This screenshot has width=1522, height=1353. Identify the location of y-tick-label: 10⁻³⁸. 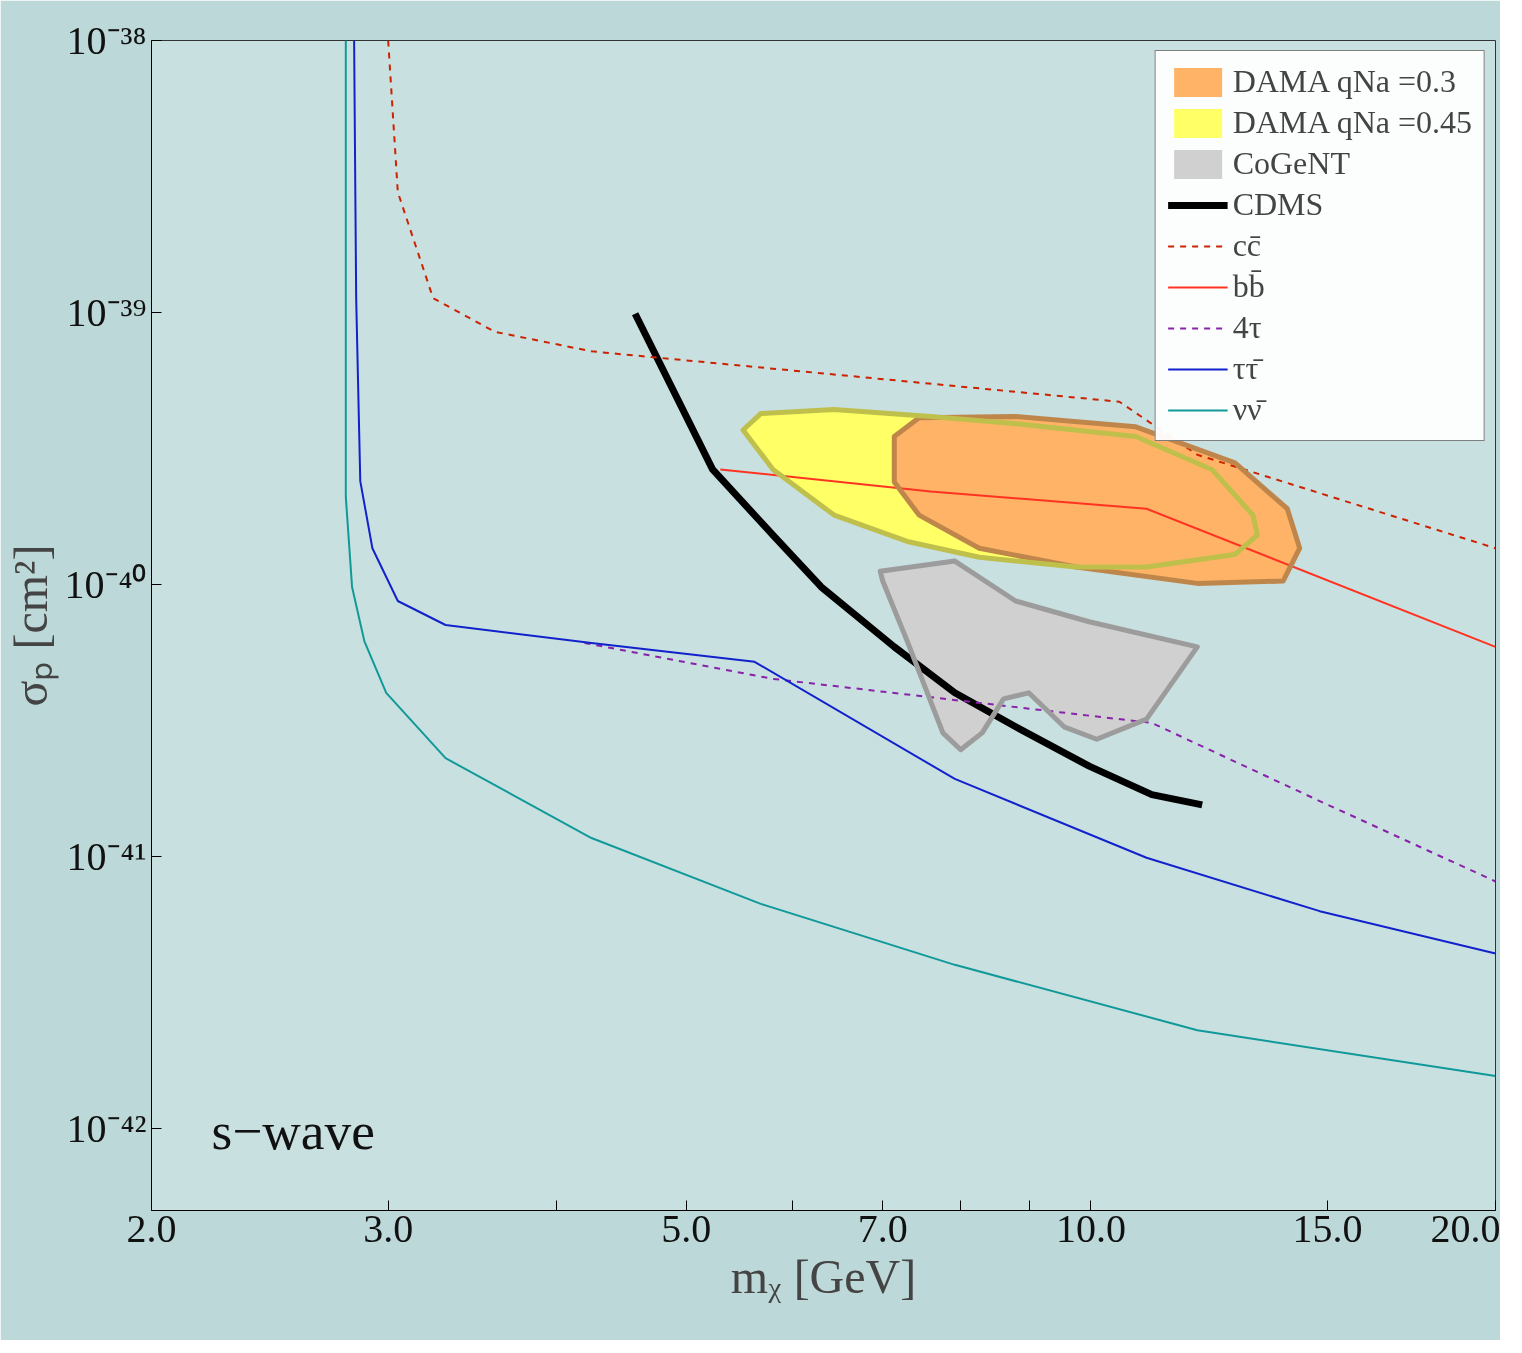
(106, 40).